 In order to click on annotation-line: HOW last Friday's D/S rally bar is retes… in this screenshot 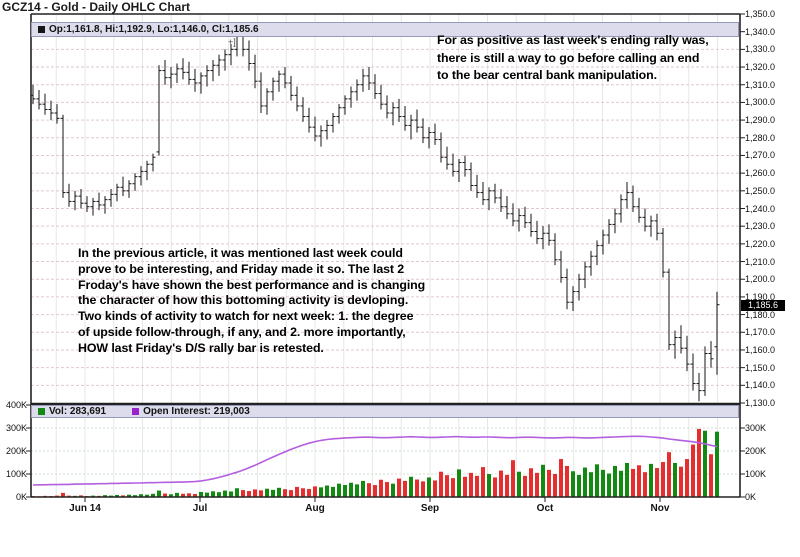, I will do `click(201, 347)`.